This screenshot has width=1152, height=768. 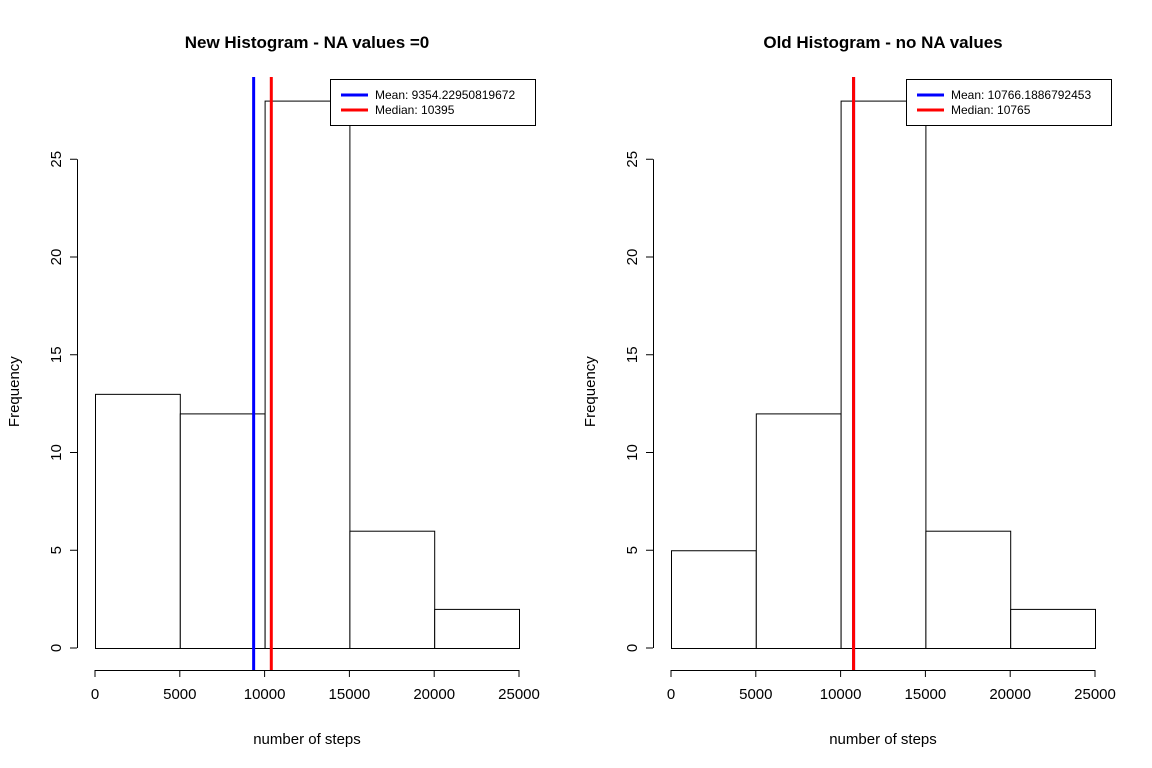 I want to click on legend-label: Mean: 10766.1886792453, so click(x=1021, y=95).